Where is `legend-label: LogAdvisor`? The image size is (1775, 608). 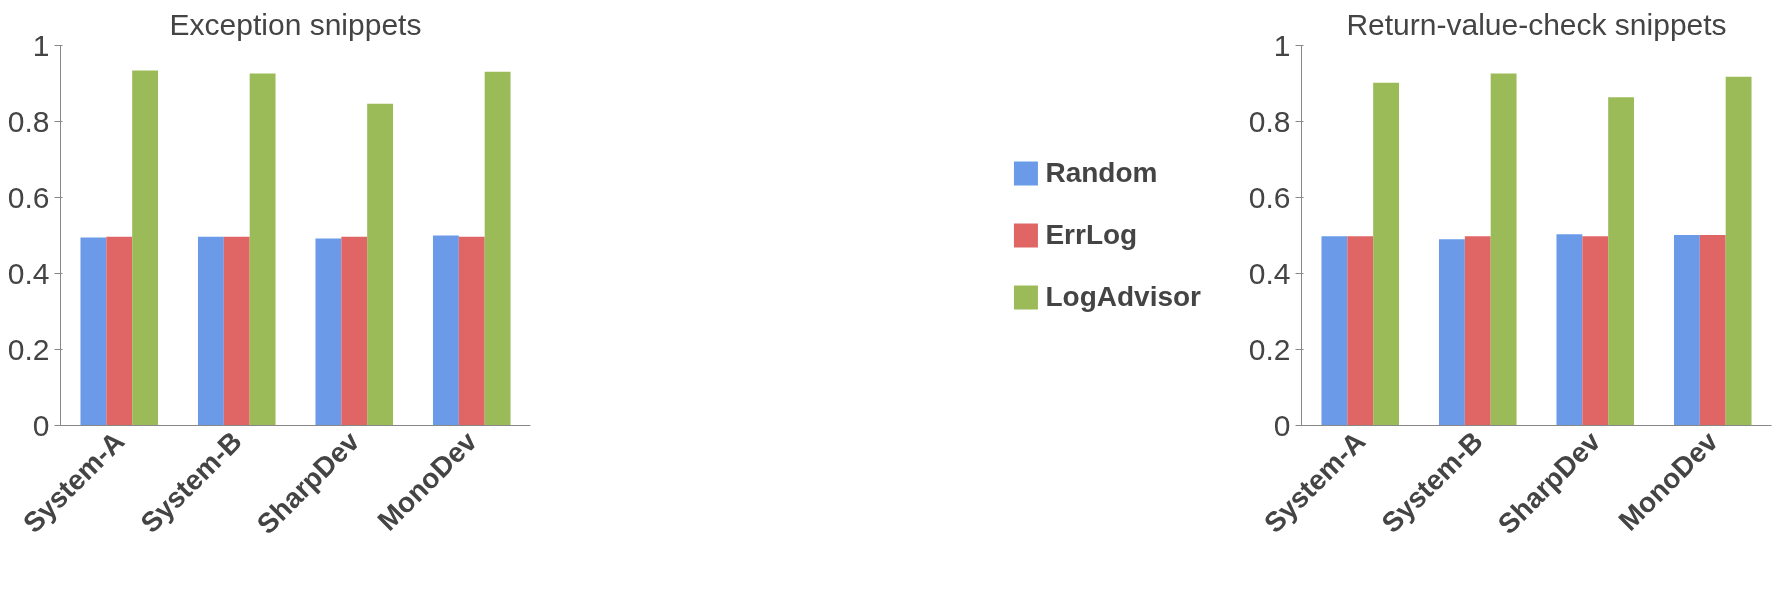 legend-label: LogAdvisor is located at coordinates (1123, 297).